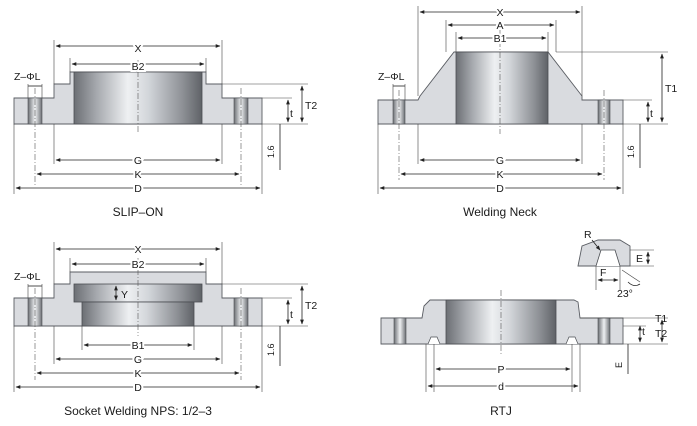 The height and width of the screenshot is (426, 697). Describe the element at coordinates (619, 365) in the screenshot. I see `rtj-label-e-lower: E` at that location.